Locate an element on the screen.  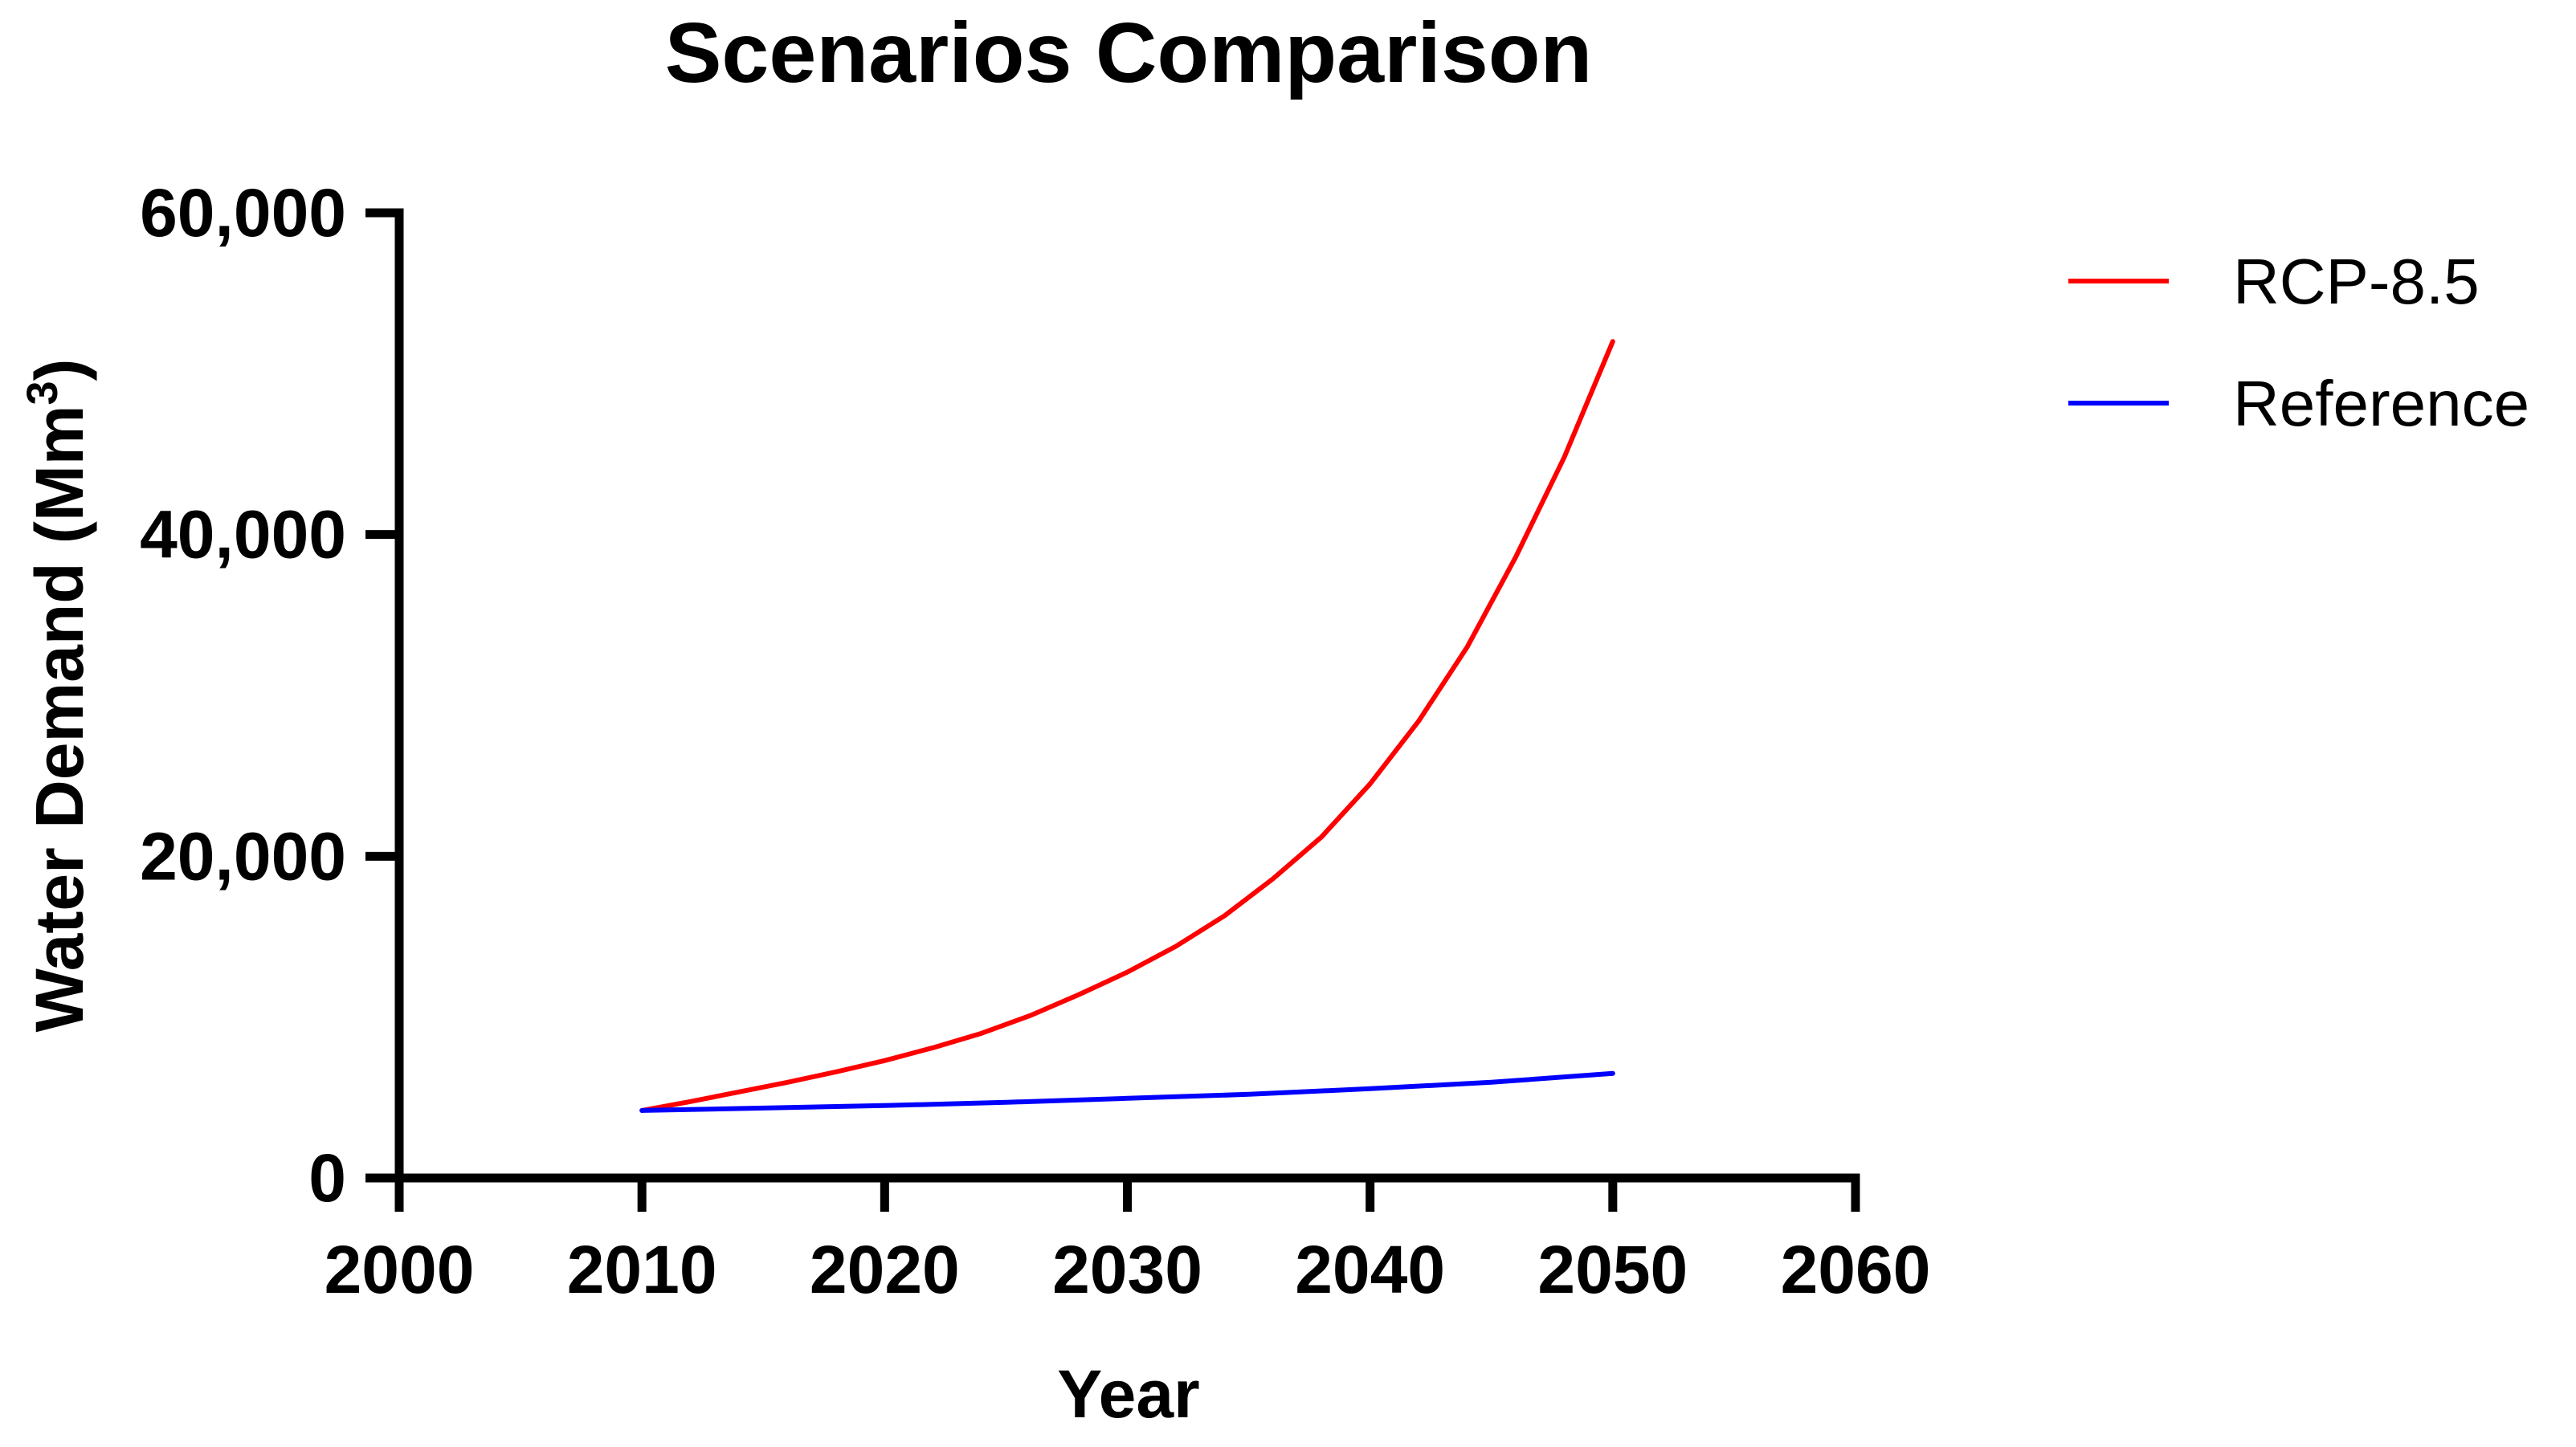
x-tick-label: 2030 is located at coordinates (1127, 1269).